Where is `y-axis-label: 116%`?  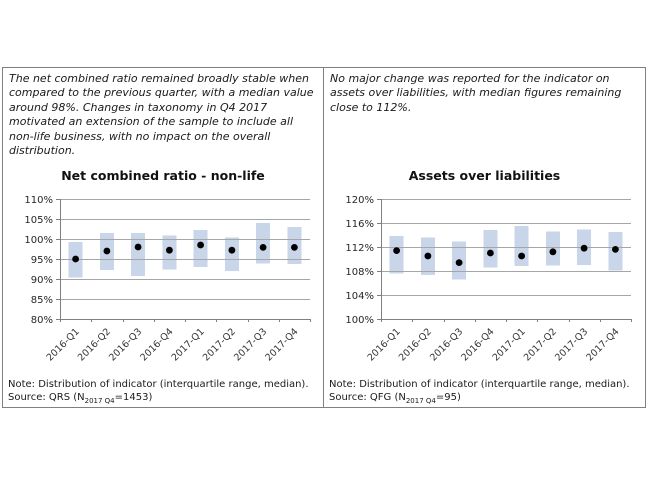
y-axis-label: 116% is located at coordinates (359, 224).